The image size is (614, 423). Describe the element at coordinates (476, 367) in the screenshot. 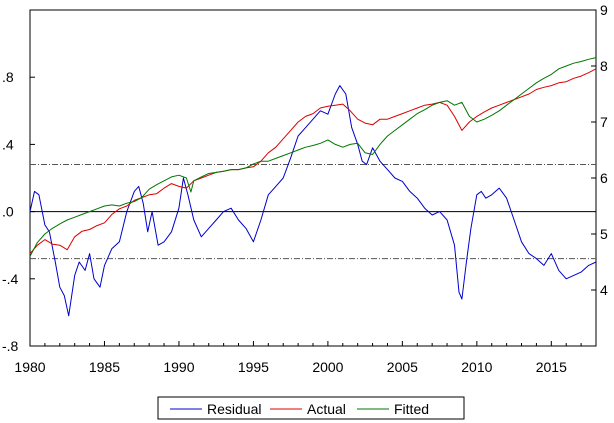

I see `x-tick-label: 2010` at that location.